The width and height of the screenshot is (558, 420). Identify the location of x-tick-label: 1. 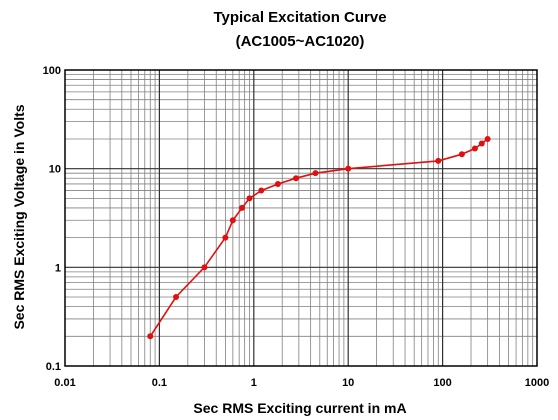
(254, 383).